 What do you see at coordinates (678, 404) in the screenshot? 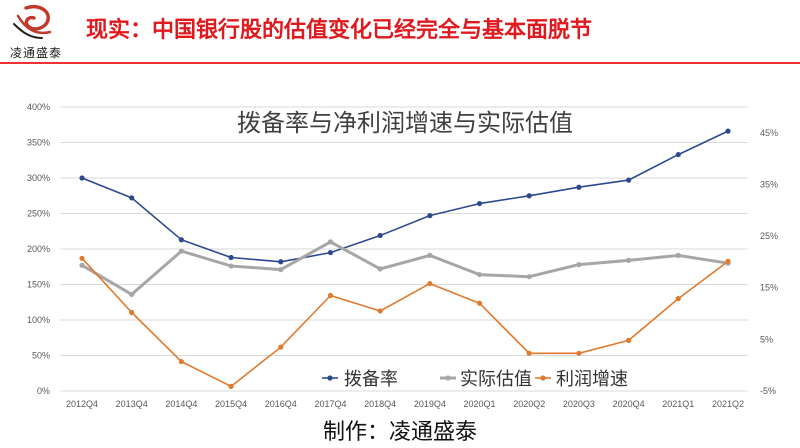
I see `x-tick-label: 2021Q1` at bounding box center [678, 404].